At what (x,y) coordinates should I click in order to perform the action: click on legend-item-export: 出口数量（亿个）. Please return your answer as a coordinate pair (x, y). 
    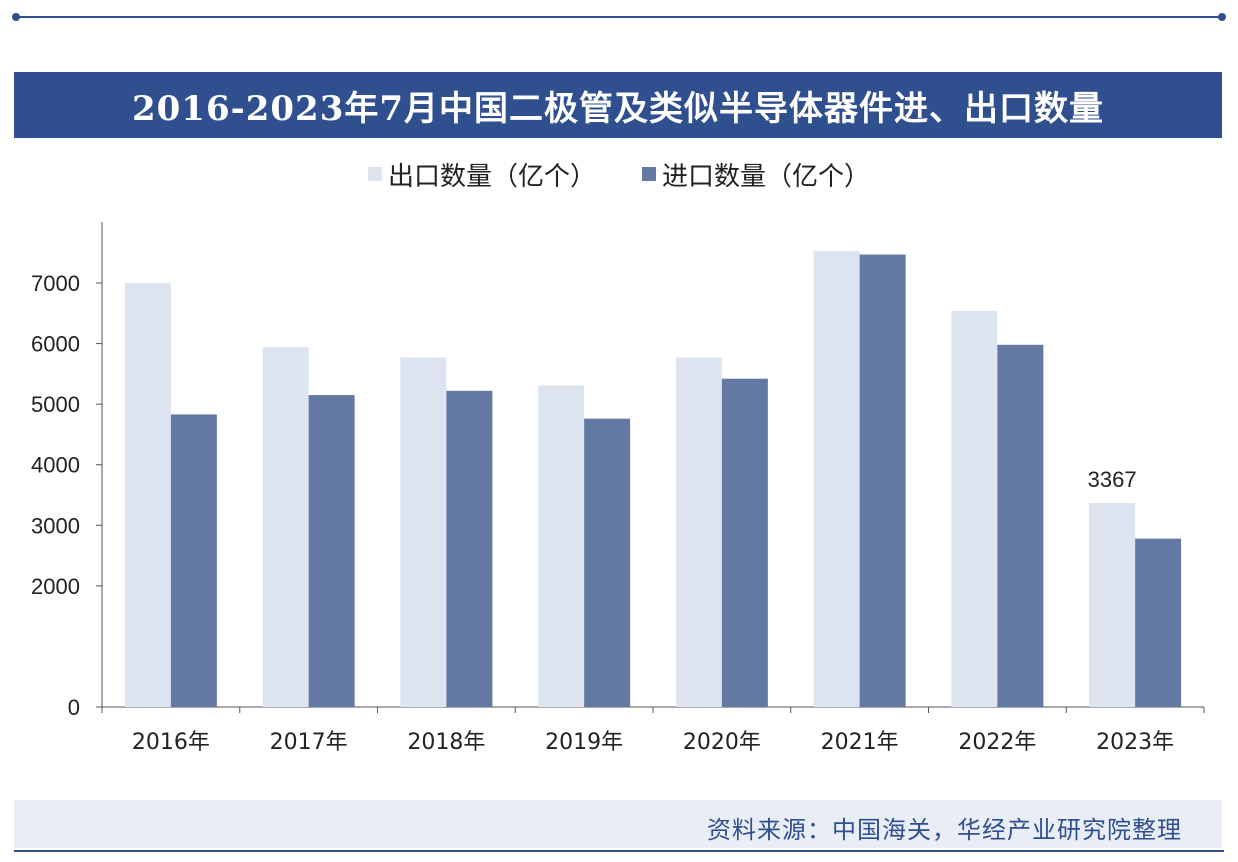
    Looking at the image, I should click on (481, 174).